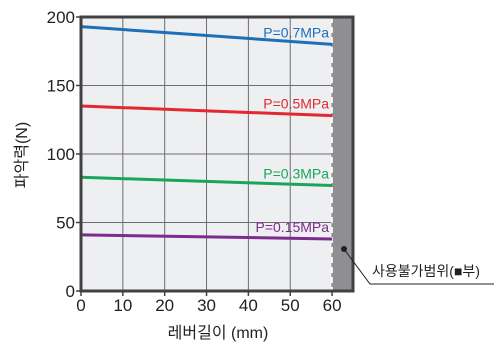 This screenshot has height=345, width=499. What do you see at coordinates (248, 305) in the screenshot?
I see `x-tick-label-40: 40` at bounding box center [248, 305].